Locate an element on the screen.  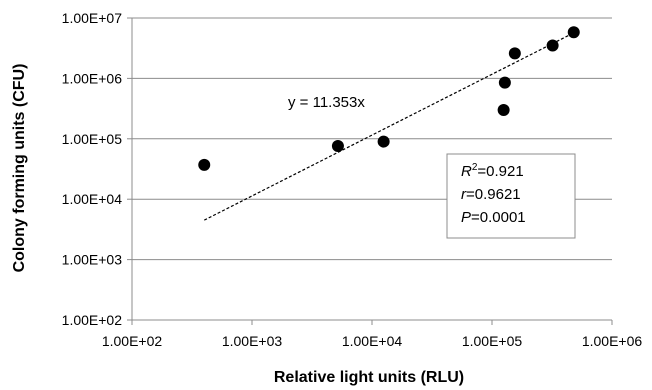
x-tick-labels: 1.00E+02 1.00E+03 1.00E+04 1.00E+05 1.00E+06 is located at coordinates (372, 341).